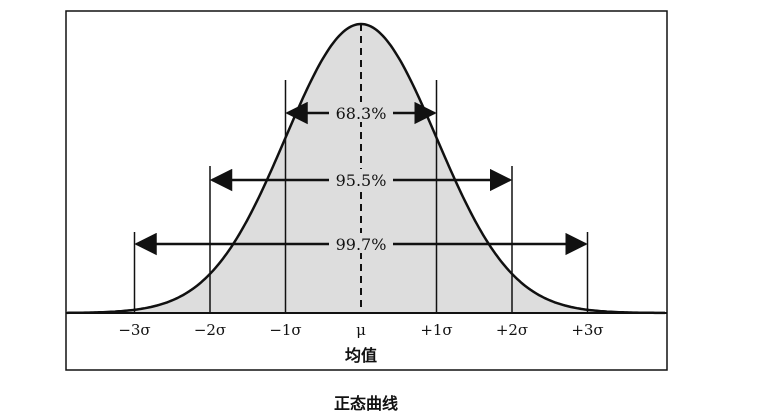 Image resolution: width=764 pixels, height=417 pixels. I want to click on tick-label: −2σ, so click(210, 330).